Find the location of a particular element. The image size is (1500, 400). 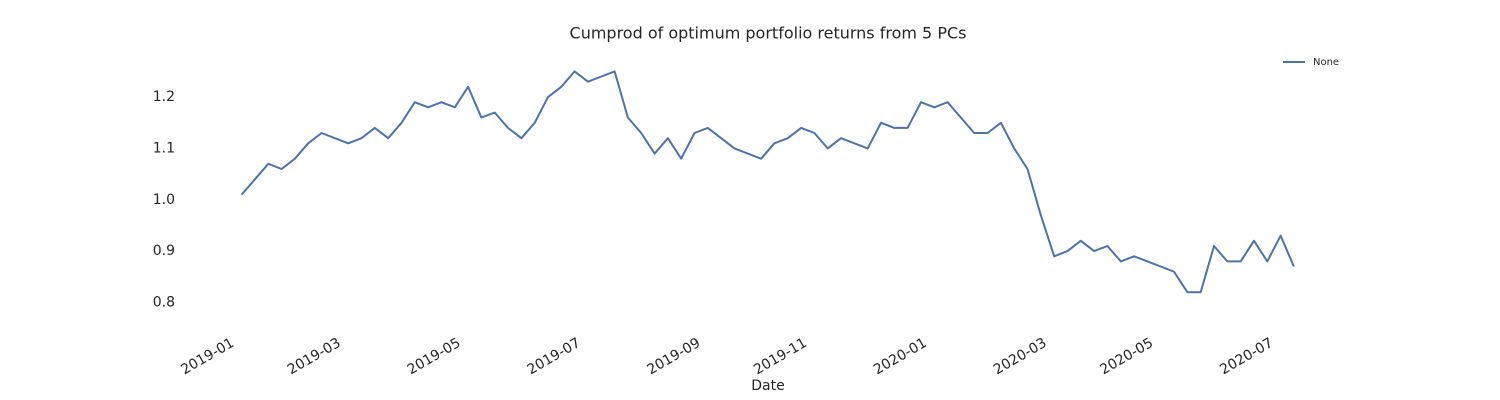

x-axis-label: Date is located at coordinates (767, 386).